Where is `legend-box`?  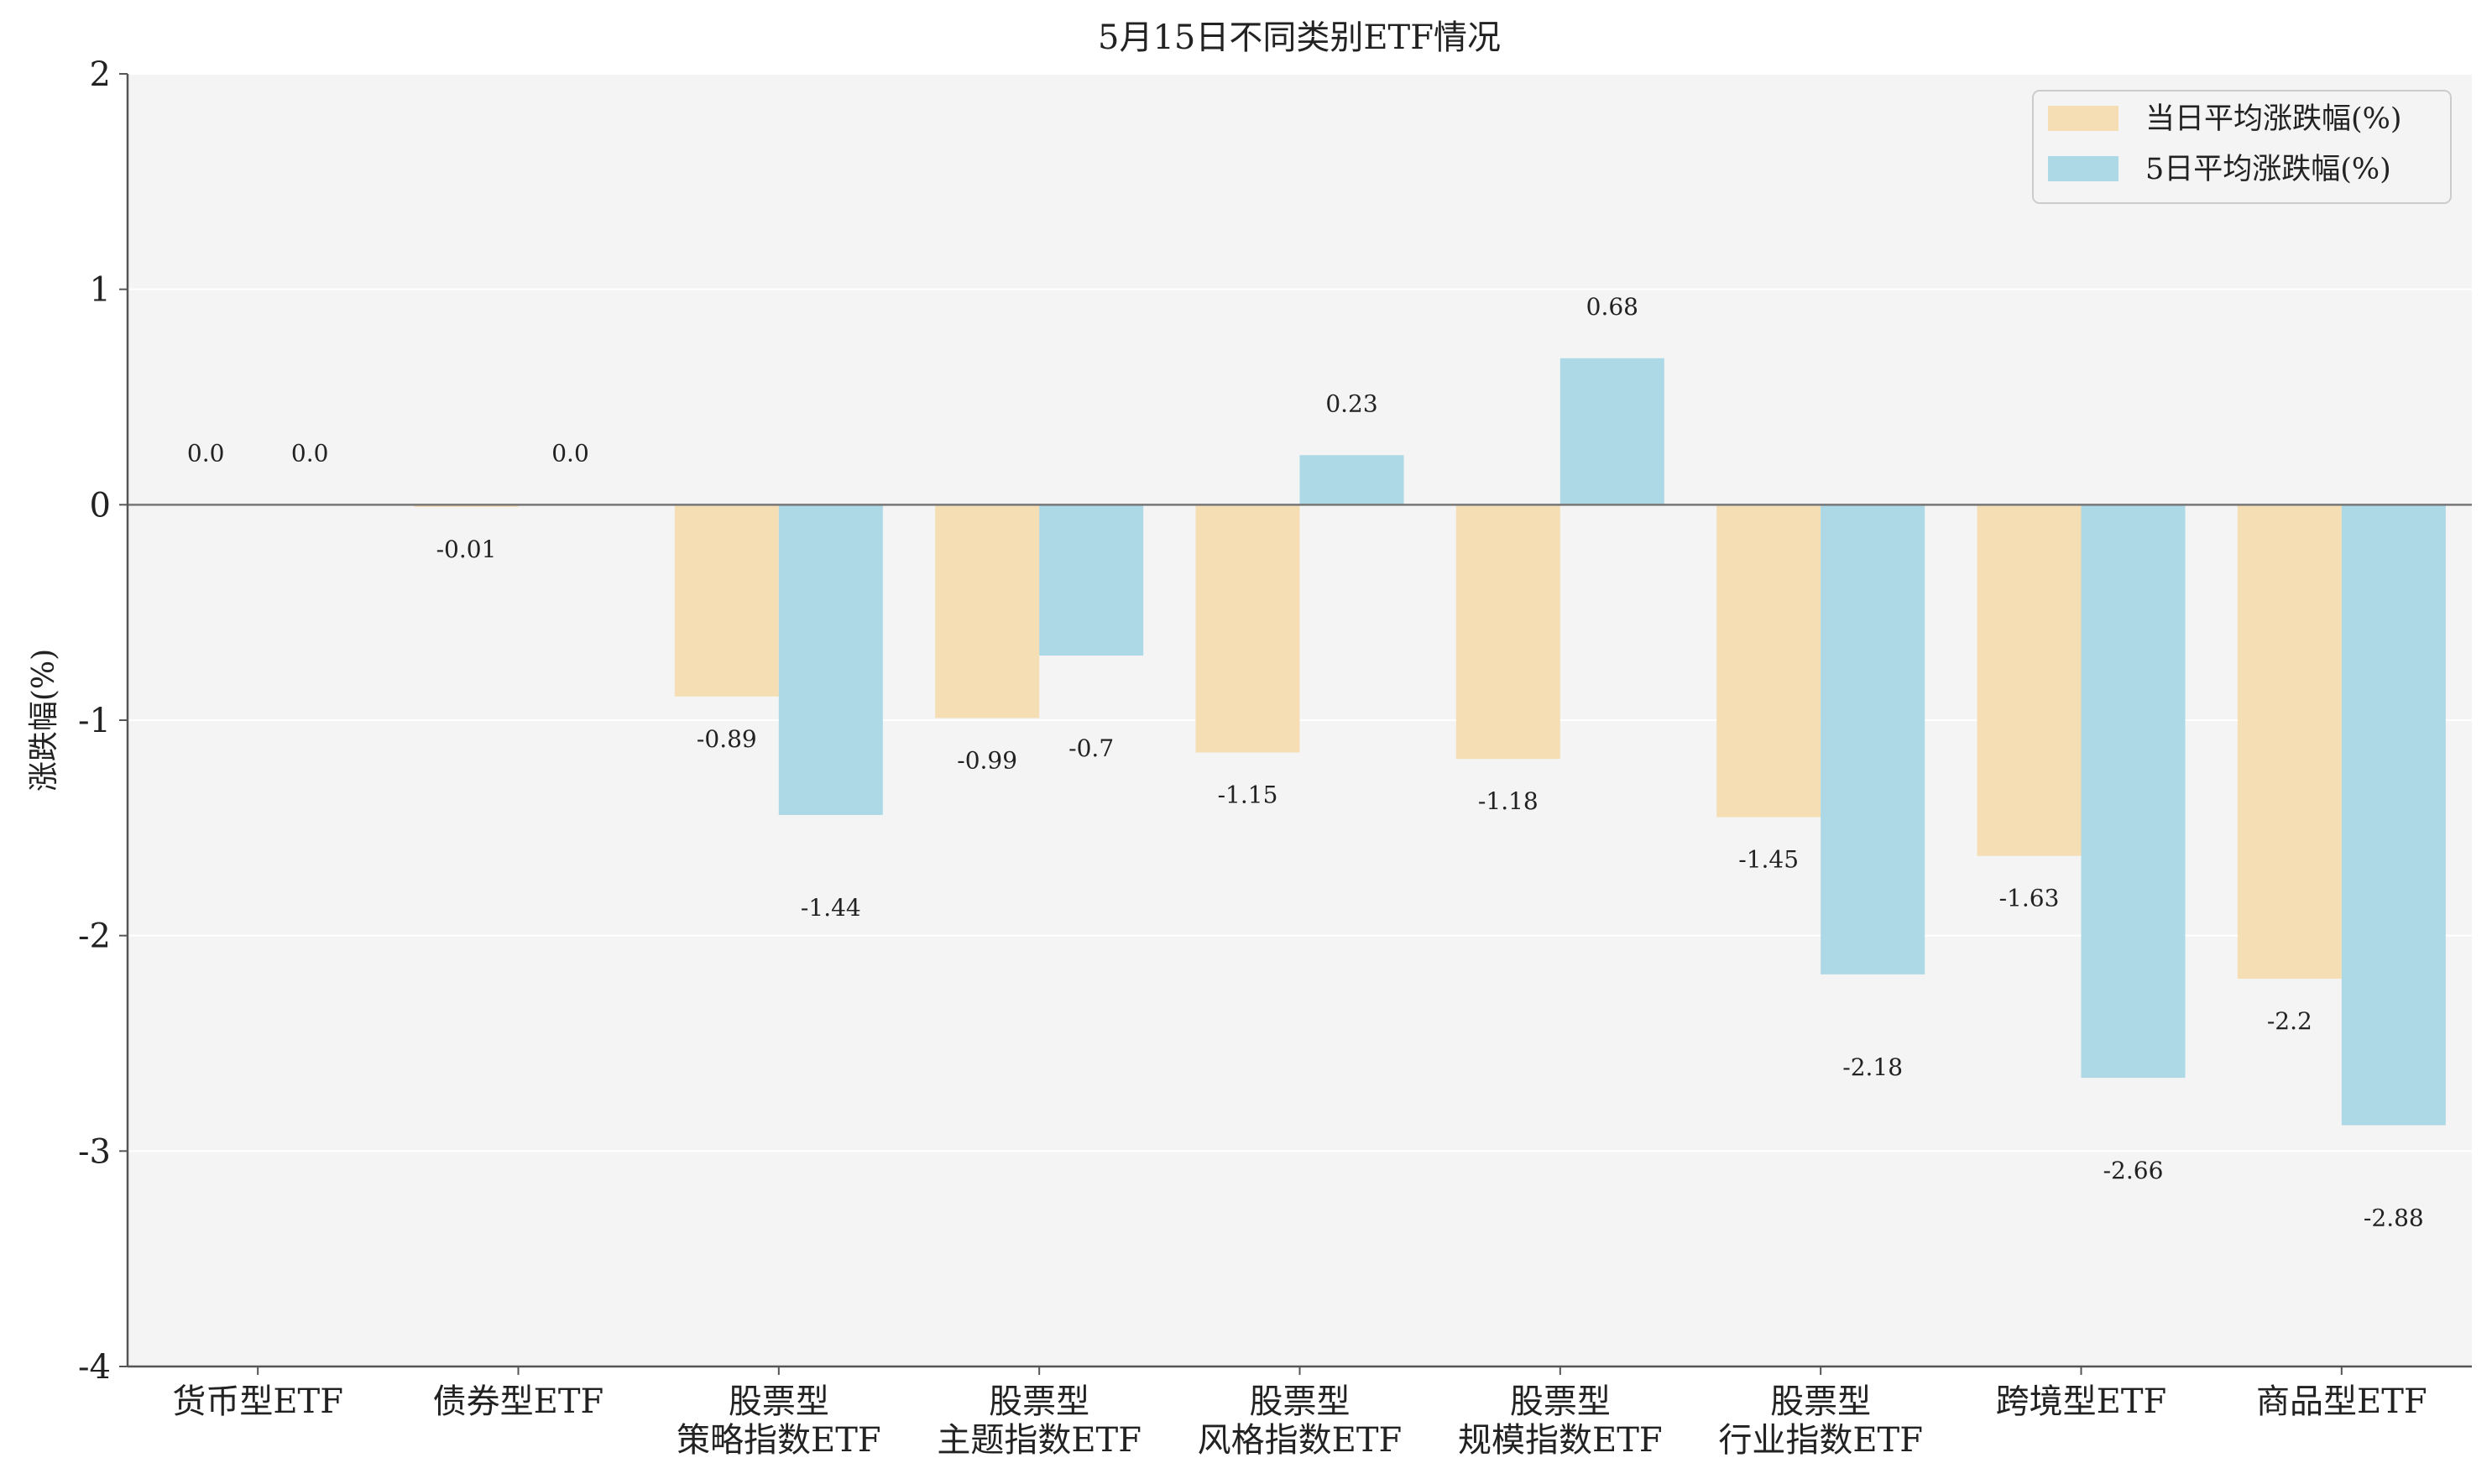
legend-box is located at coordinates (2242, 147).